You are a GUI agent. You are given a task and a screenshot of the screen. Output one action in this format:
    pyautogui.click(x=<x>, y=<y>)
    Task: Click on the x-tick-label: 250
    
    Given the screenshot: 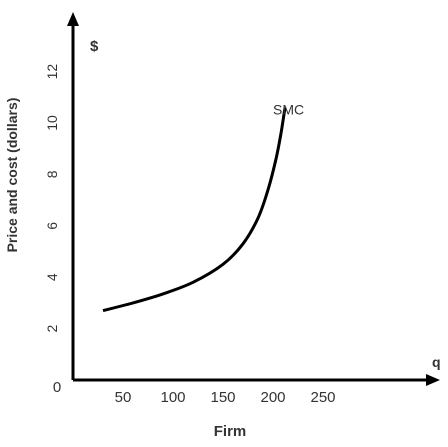 What is the action you would take?
    pyautogui.click(x=322, y=397)
    